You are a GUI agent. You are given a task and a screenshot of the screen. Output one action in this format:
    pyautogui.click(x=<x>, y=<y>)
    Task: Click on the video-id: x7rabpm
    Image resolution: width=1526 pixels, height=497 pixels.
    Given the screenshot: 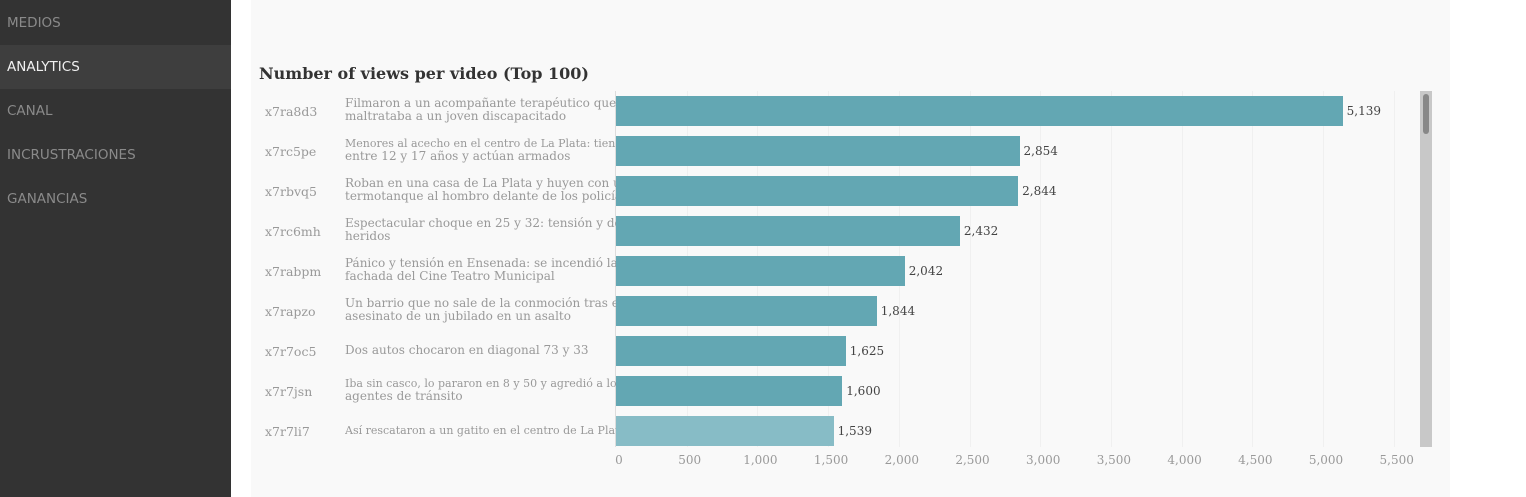 What is the action you would take?
    pyautogui.click(x=293, y=271)
    